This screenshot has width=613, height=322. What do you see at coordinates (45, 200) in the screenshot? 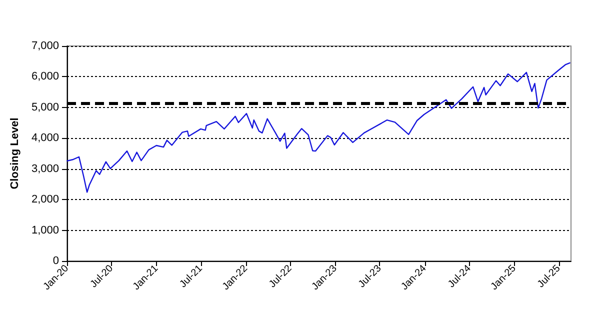
I see `y-tick-label: 2,000` at bounding box center [45, 200].